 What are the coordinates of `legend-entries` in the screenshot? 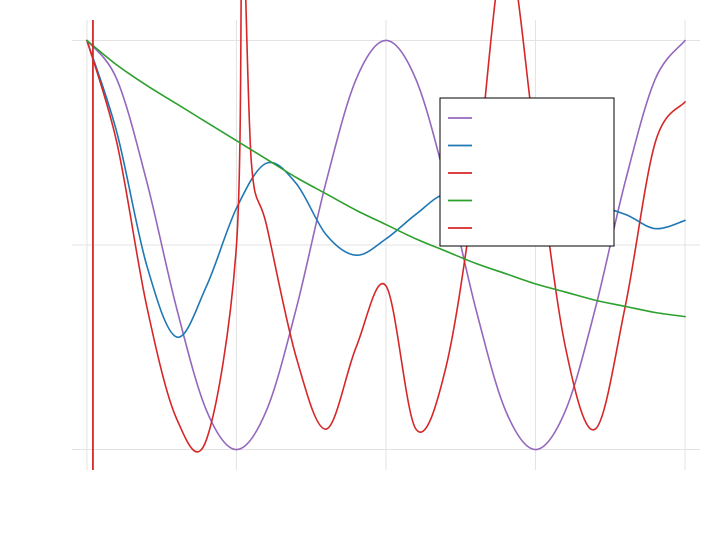 It's located at (460, 173).